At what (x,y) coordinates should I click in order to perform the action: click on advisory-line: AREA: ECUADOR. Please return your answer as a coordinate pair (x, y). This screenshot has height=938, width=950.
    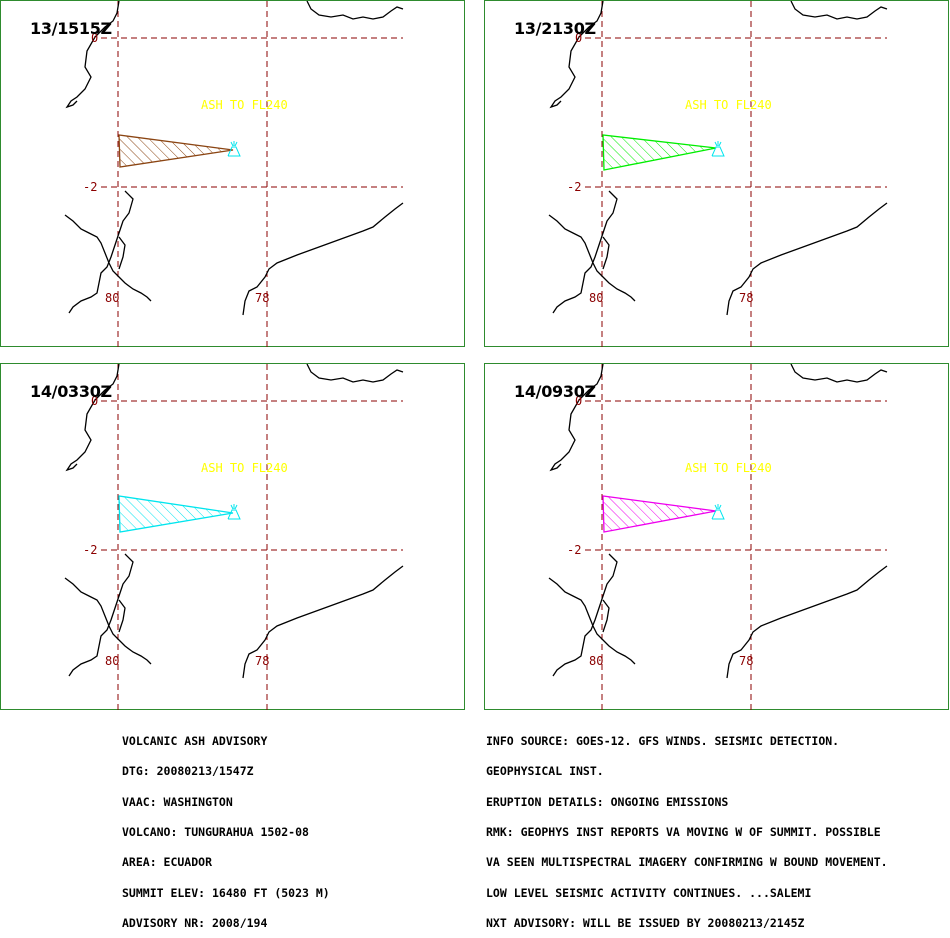
    Looking at the image, I should click on (167, 862).